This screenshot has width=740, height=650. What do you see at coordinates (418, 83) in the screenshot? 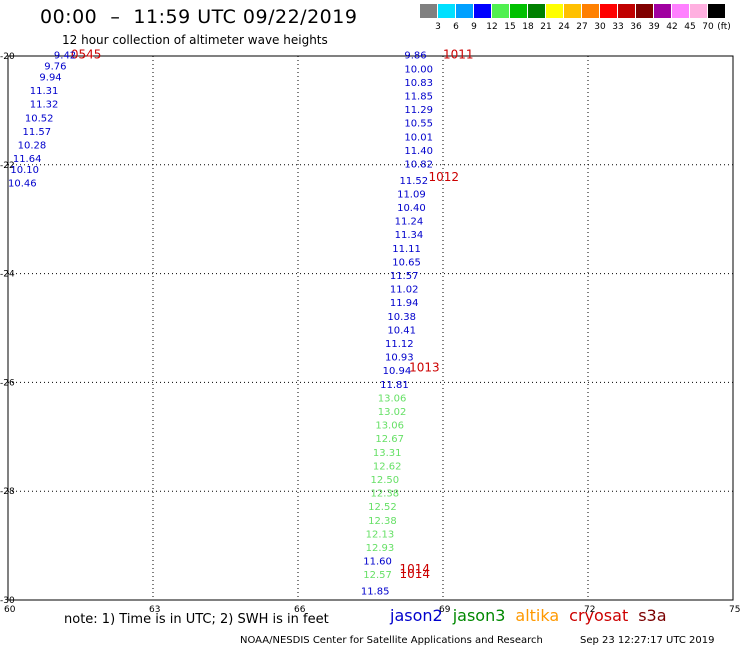
I see `wave-height-value: 10.83` at bounding box center [418, 83].